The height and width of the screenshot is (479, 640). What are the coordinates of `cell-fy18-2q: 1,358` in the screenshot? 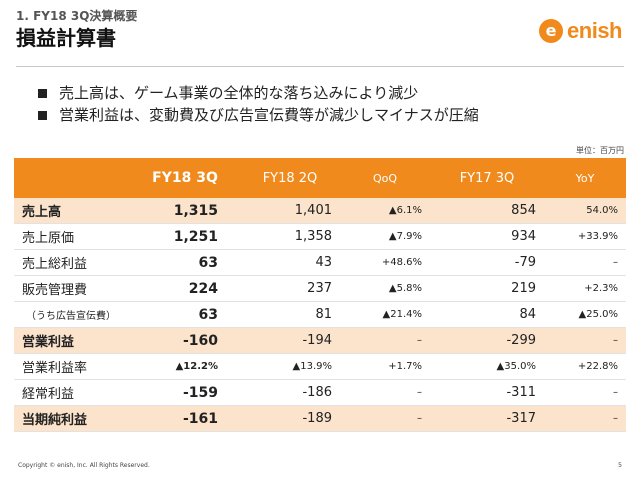 It's located at (290, 236).